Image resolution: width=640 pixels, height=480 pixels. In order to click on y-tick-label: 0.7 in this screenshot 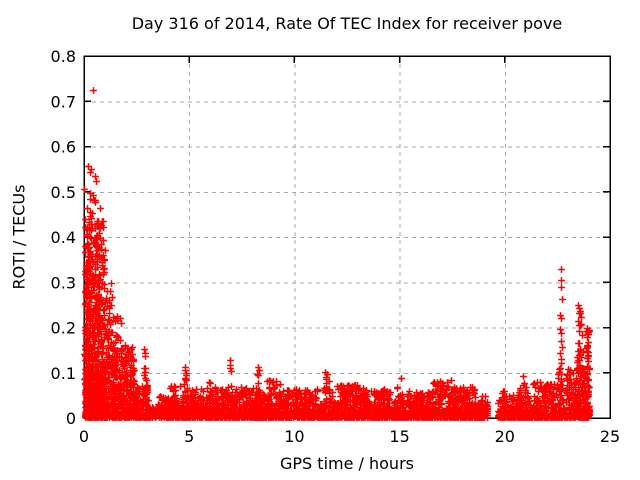, I will do `click(63, 101)`.